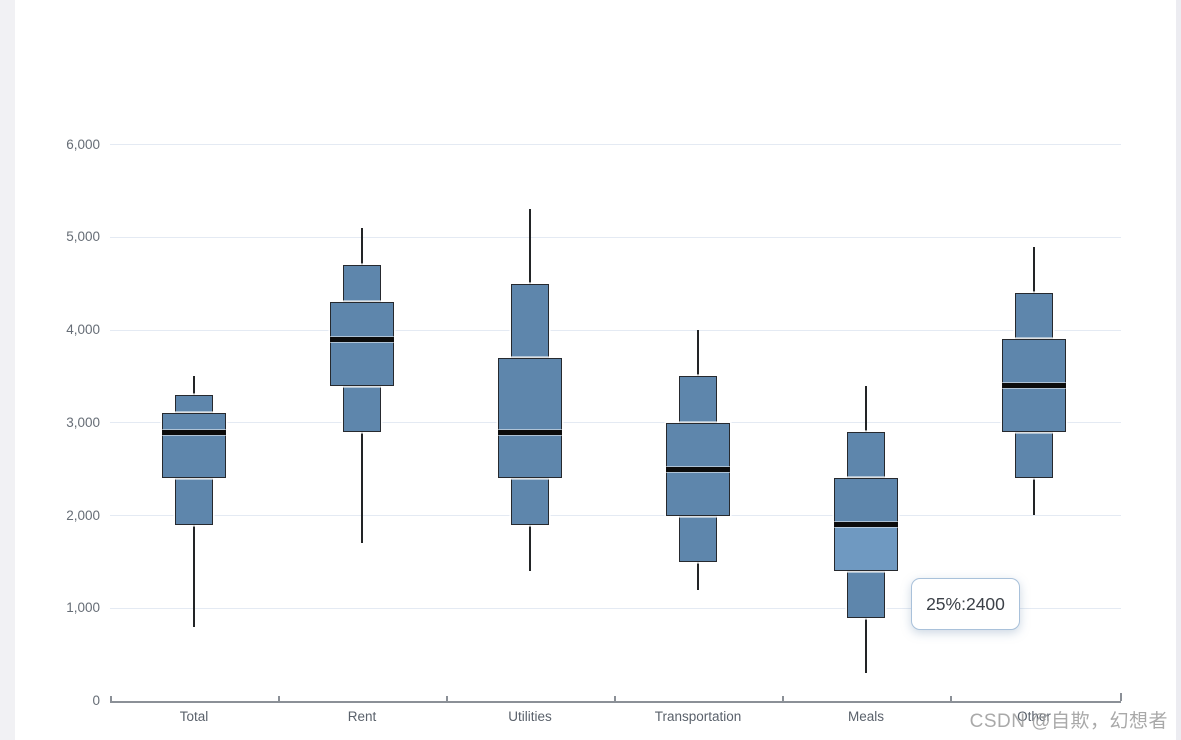 The height and width of the screenshot is (740, 1181). What do you see at coordinates (96, 700) in the screenshot?
I see `y-axis-tick-label: 0` at bounding box center [96, 700].